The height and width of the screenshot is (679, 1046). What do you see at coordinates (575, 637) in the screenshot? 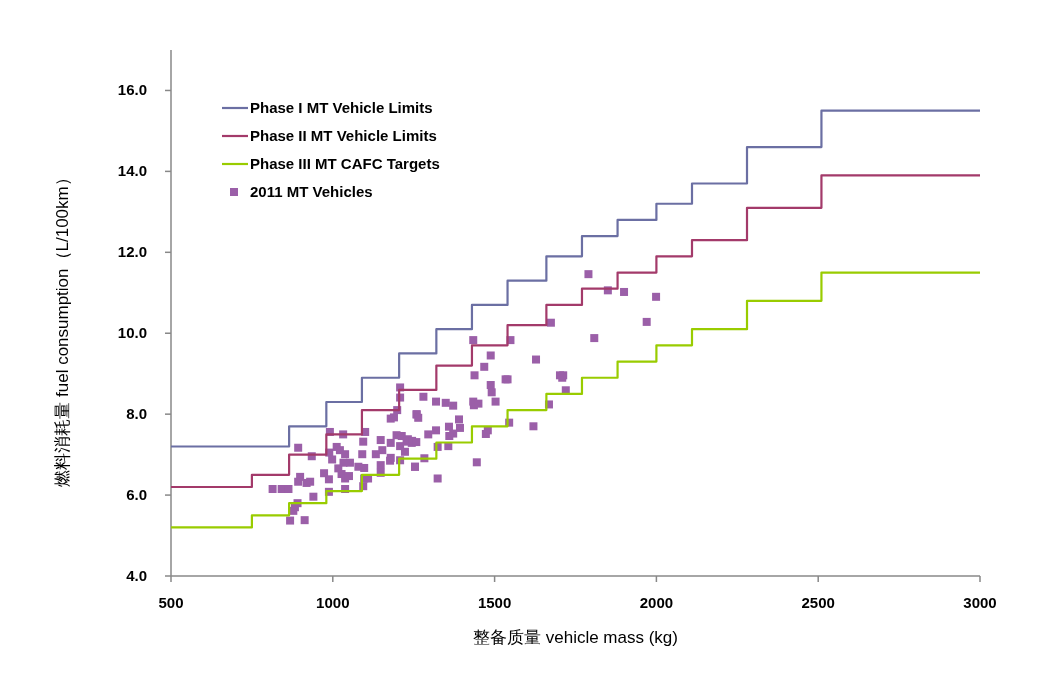
I see `x-axis-title: 整备质量 vehicle mass (kg)` at bounding box center [575, 637].